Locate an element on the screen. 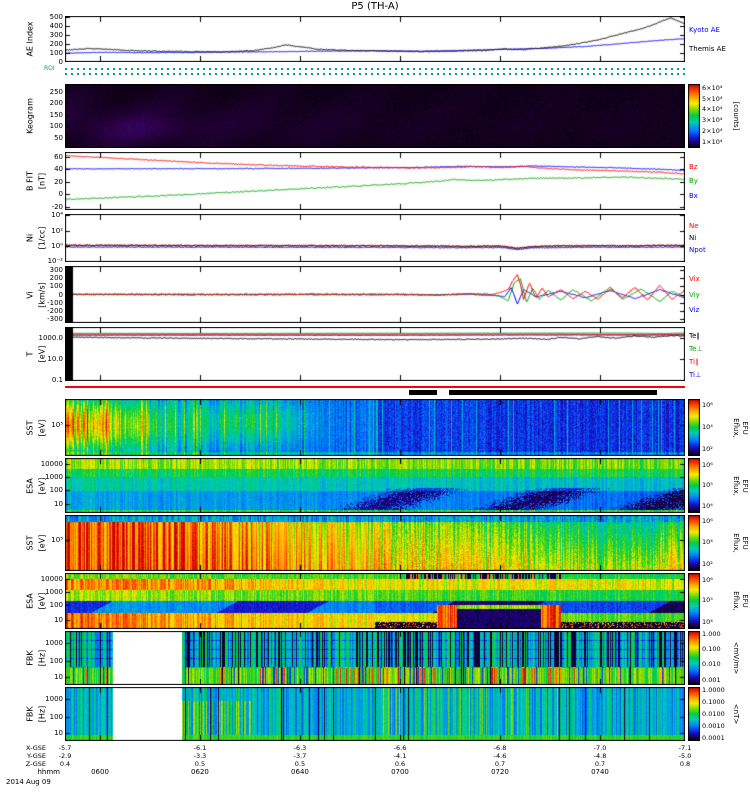 This screenshot has width=750, height=800. colorbar-unit-fbk_e-0: <mV/m> is located at coordinates (736, 658).